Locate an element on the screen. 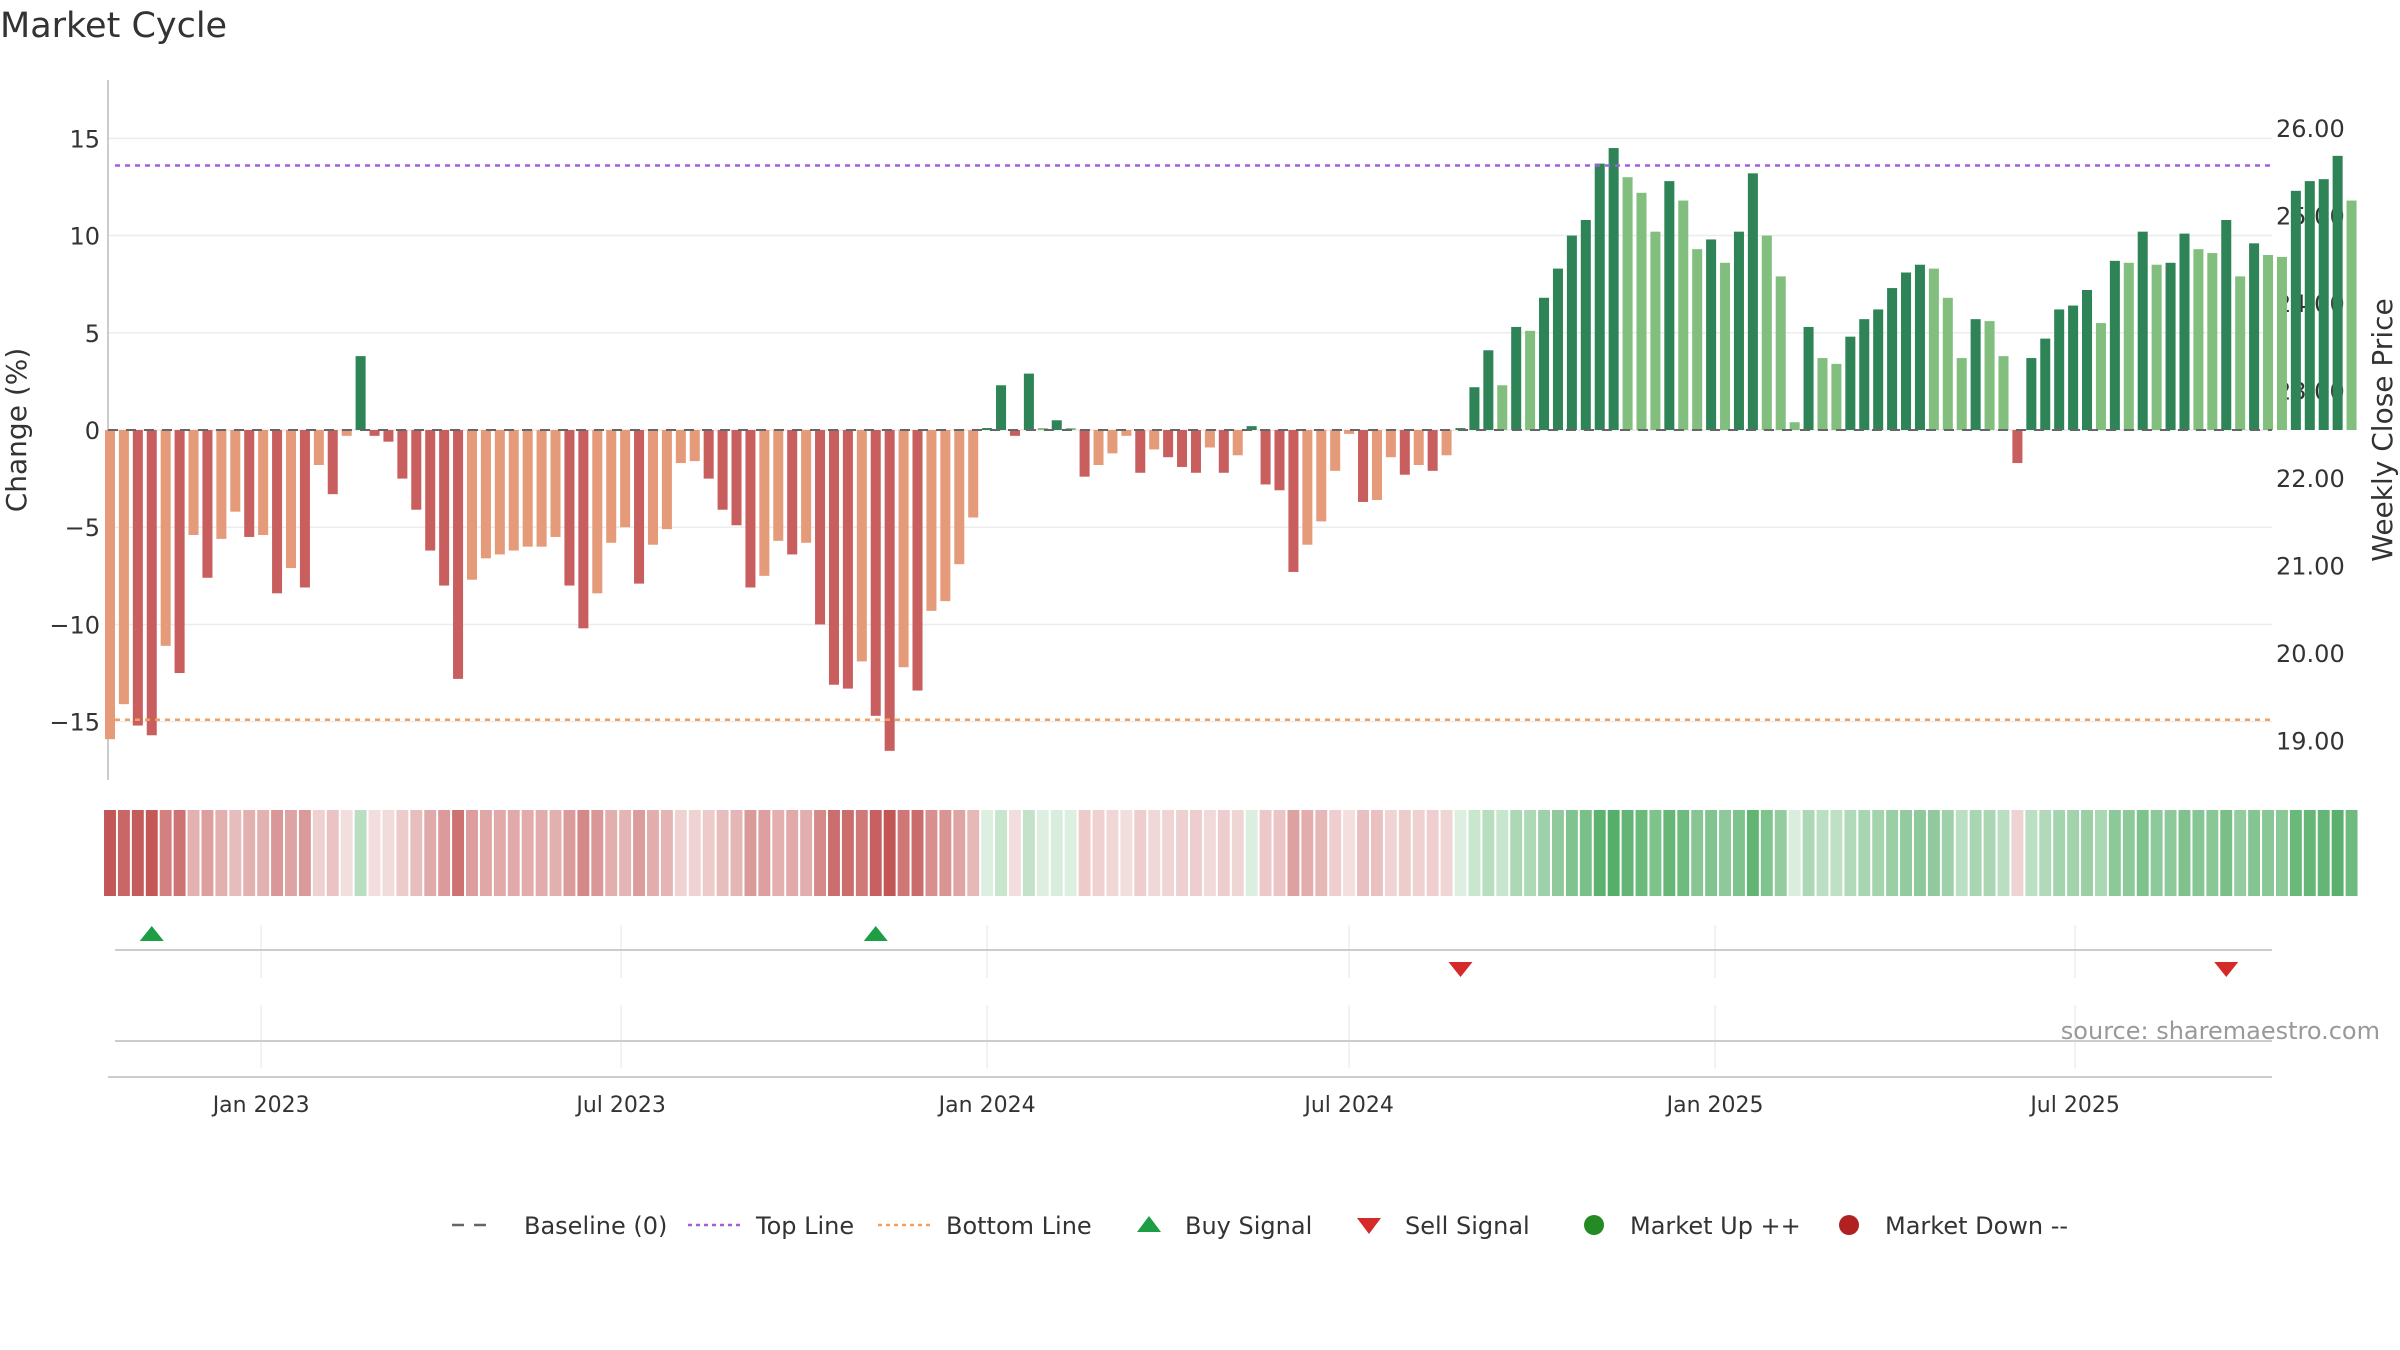 The image size is (2400, 1350). y-tick-label: 5 is located at coordinates (92, 334).